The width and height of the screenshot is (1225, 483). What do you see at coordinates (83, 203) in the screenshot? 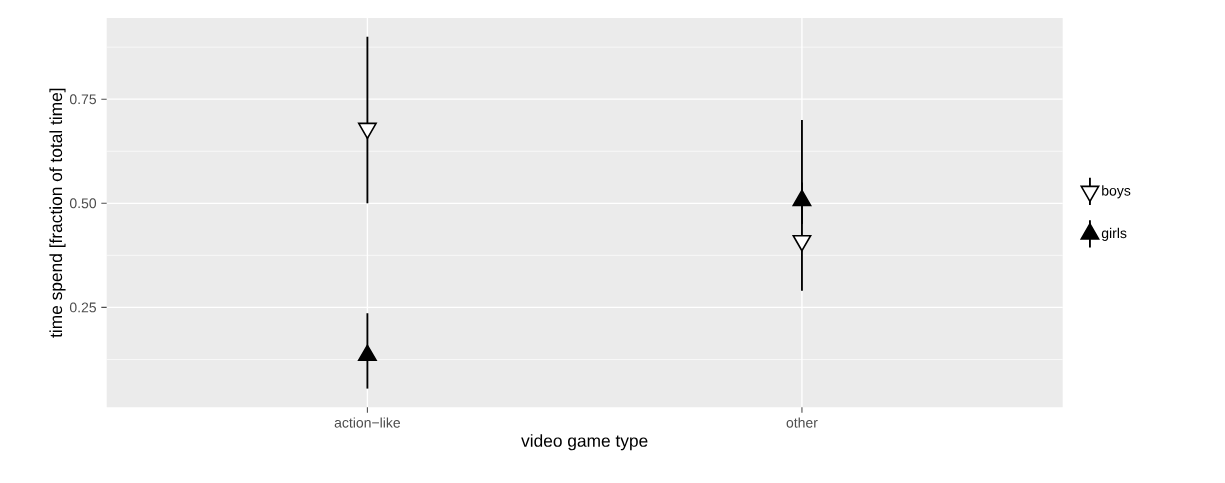
I see `y-tick-label: 0.50` at bounding box center [83, 203].